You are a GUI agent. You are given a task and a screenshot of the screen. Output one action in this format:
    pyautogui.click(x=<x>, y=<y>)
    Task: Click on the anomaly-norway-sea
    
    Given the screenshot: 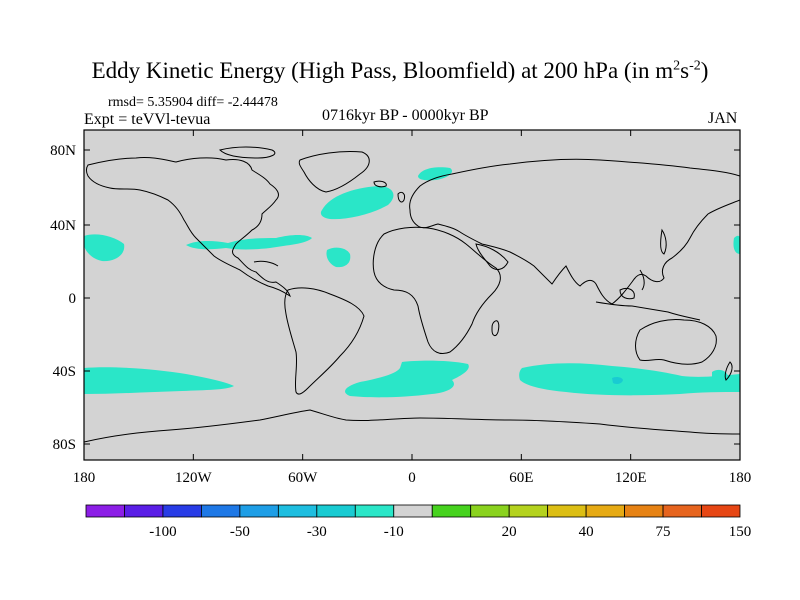 What is the action you would take?
    pyautogui.click(x=435, y=174)
    